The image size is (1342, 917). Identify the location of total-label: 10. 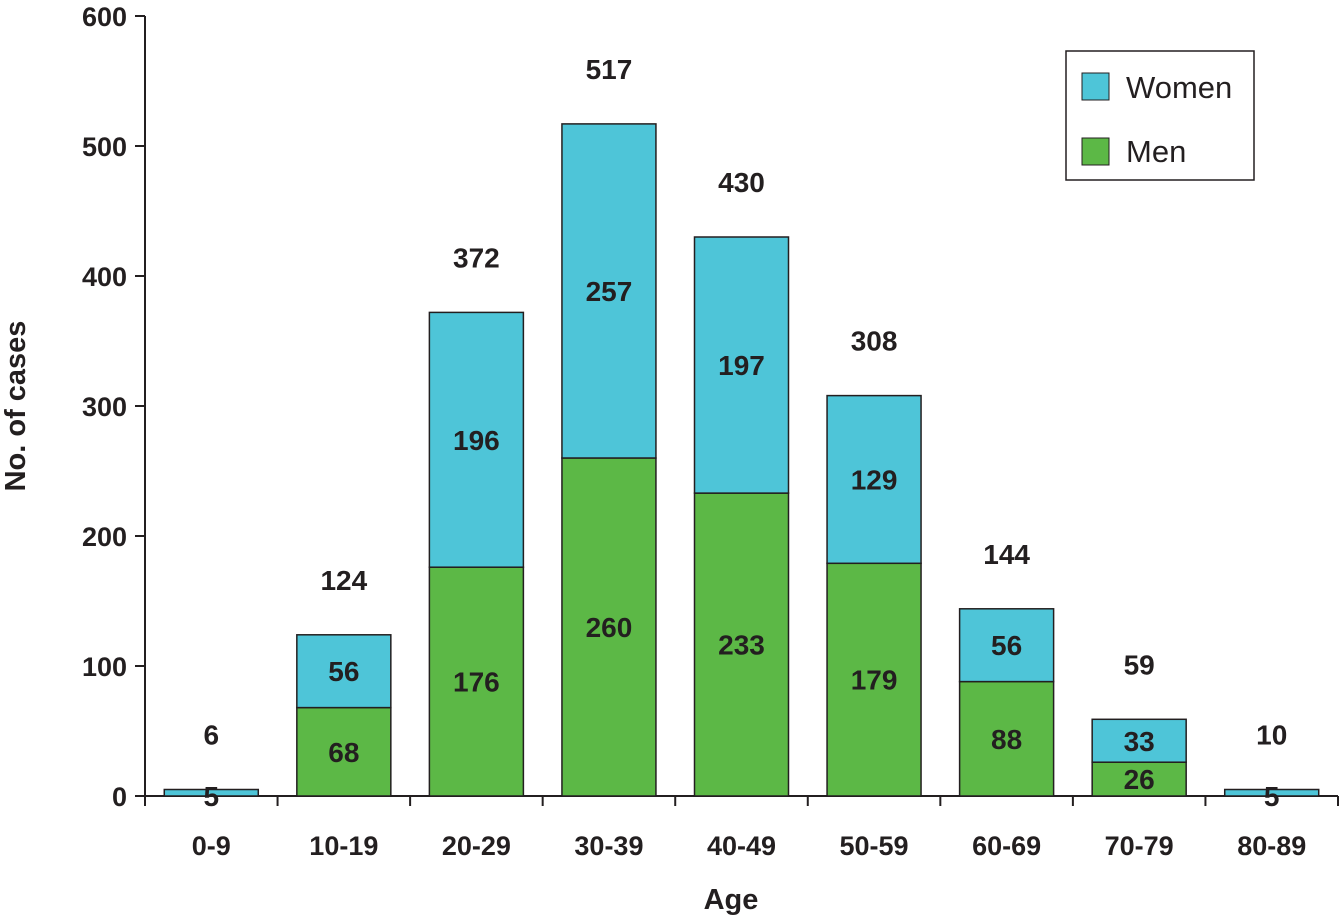
(1271, 735).